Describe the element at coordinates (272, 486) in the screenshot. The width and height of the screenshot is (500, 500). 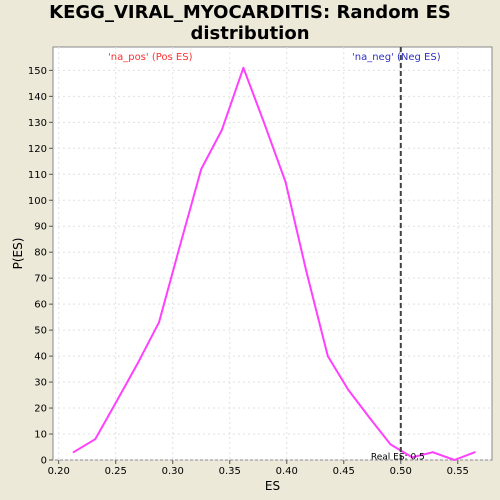
I see `x-axis-label: ES` at that location.